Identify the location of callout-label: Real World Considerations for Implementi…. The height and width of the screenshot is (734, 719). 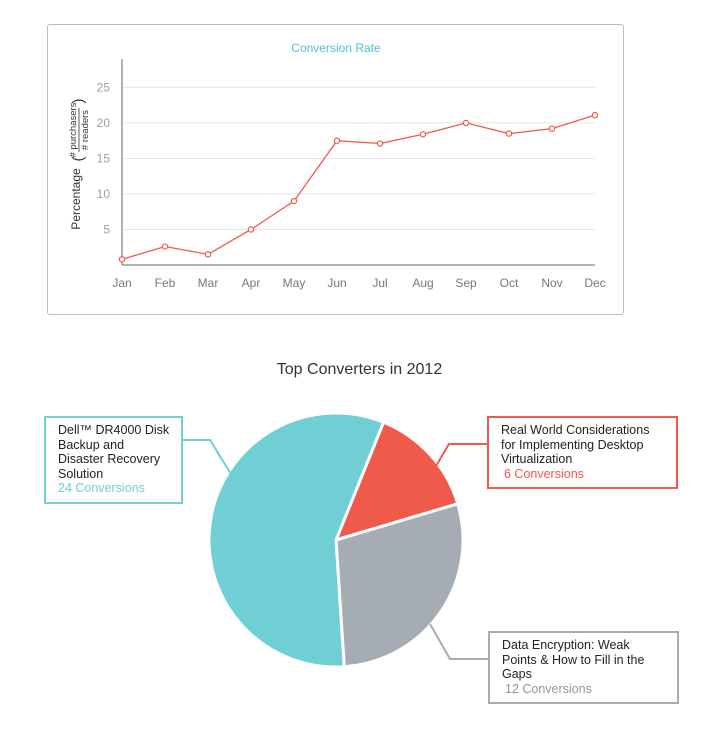
(575, 444).